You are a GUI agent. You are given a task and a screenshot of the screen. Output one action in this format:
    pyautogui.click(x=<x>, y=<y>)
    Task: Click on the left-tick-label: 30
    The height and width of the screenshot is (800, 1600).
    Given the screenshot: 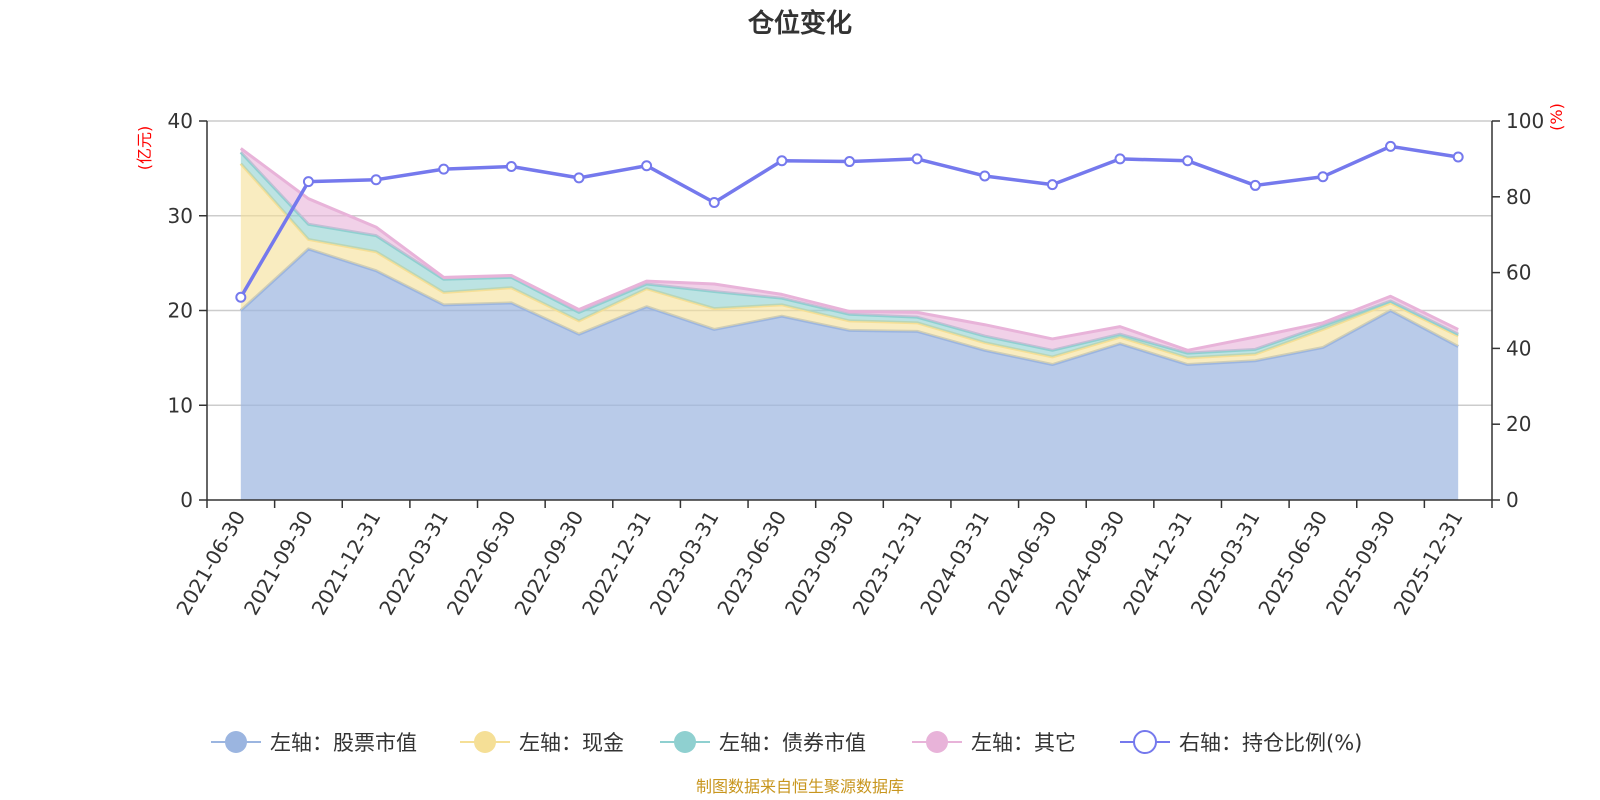 What is the action you would take?
    pyautogui.click(x=180, y=216)
    